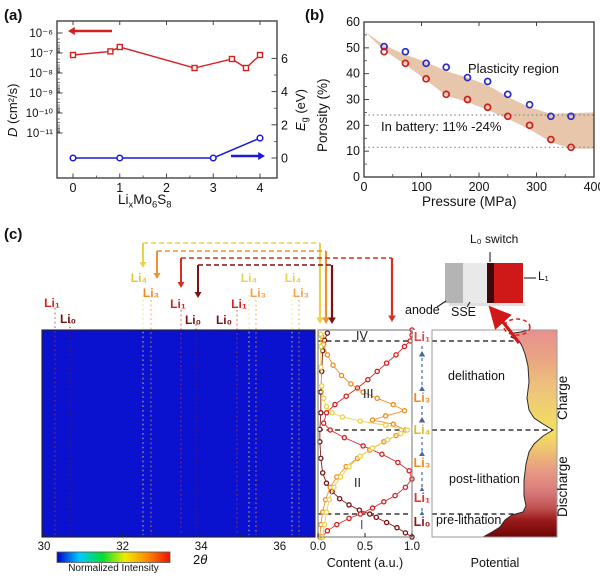 The width and height of the screenshot is (600, 581). I want to click on tick-label: 10, so click(353, 151).